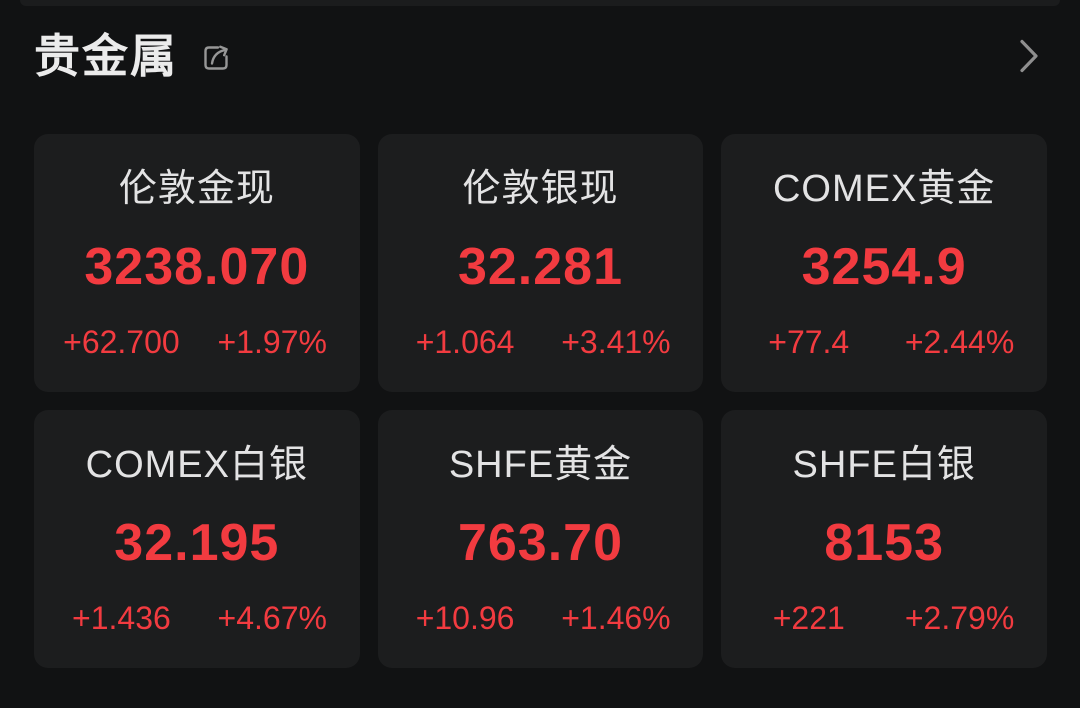 This screenshot has height=708, width=1080. I want to click on instrument-name: 伦敦银现, so click(540, 189).